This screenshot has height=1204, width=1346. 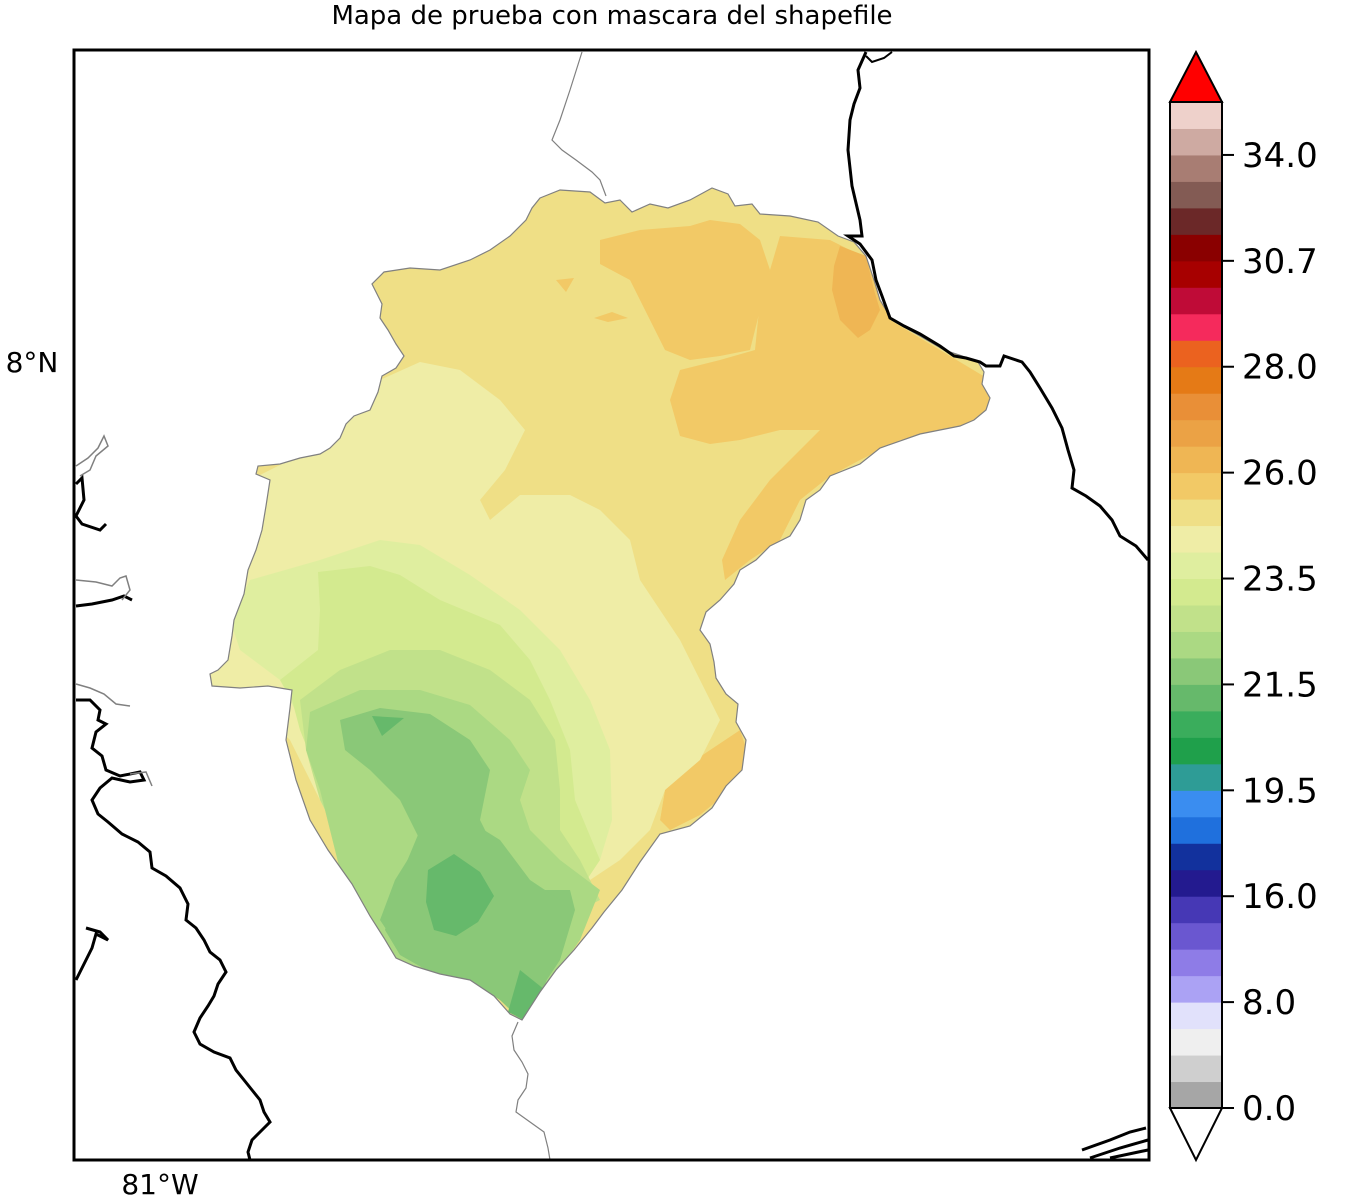 What do you see at coordinates (1280, 897) in the screenshot?
I see `colorbar-tick-label: 16.0` at bounding box center [1280, 897].